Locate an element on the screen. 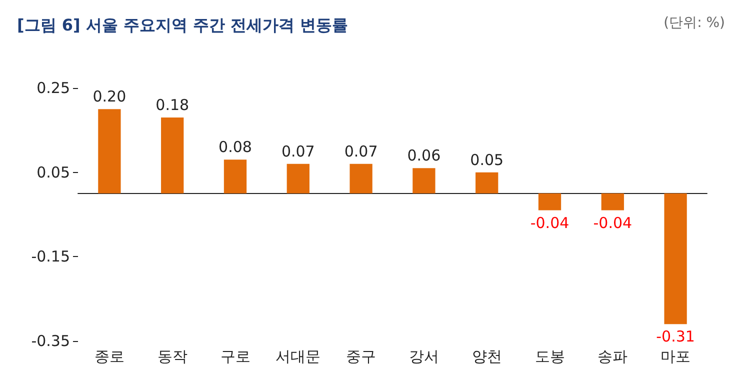  y-tick-label: 0.05 is located at coordinates (53, 172).